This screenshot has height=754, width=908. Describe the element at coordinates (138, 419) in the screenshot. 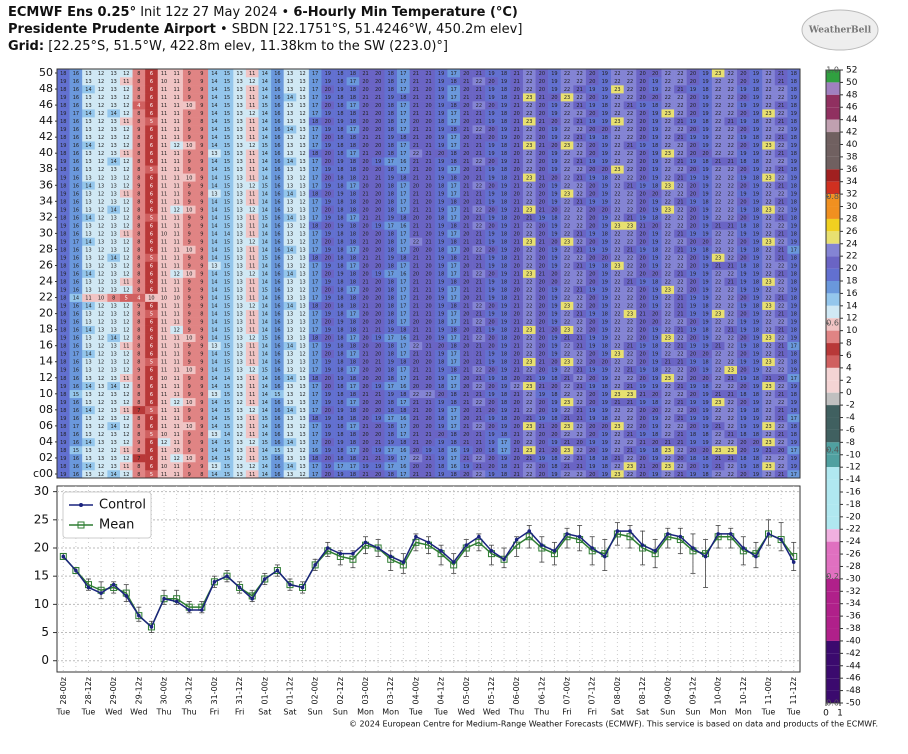

I see `cell-value: 8` at that location.